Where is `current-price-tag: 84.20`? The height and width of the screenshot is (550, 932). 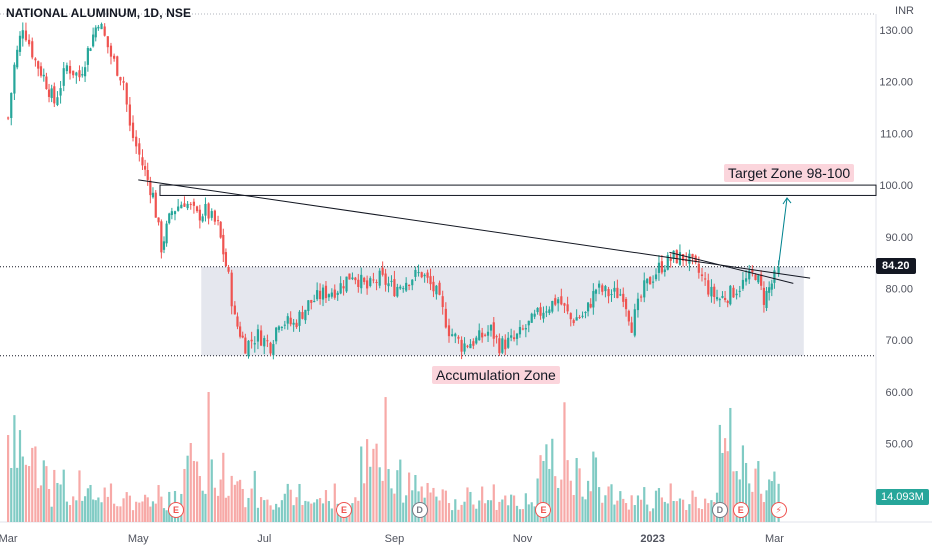
current-price-tag: 84.20 is located at coordinates (896, 266).